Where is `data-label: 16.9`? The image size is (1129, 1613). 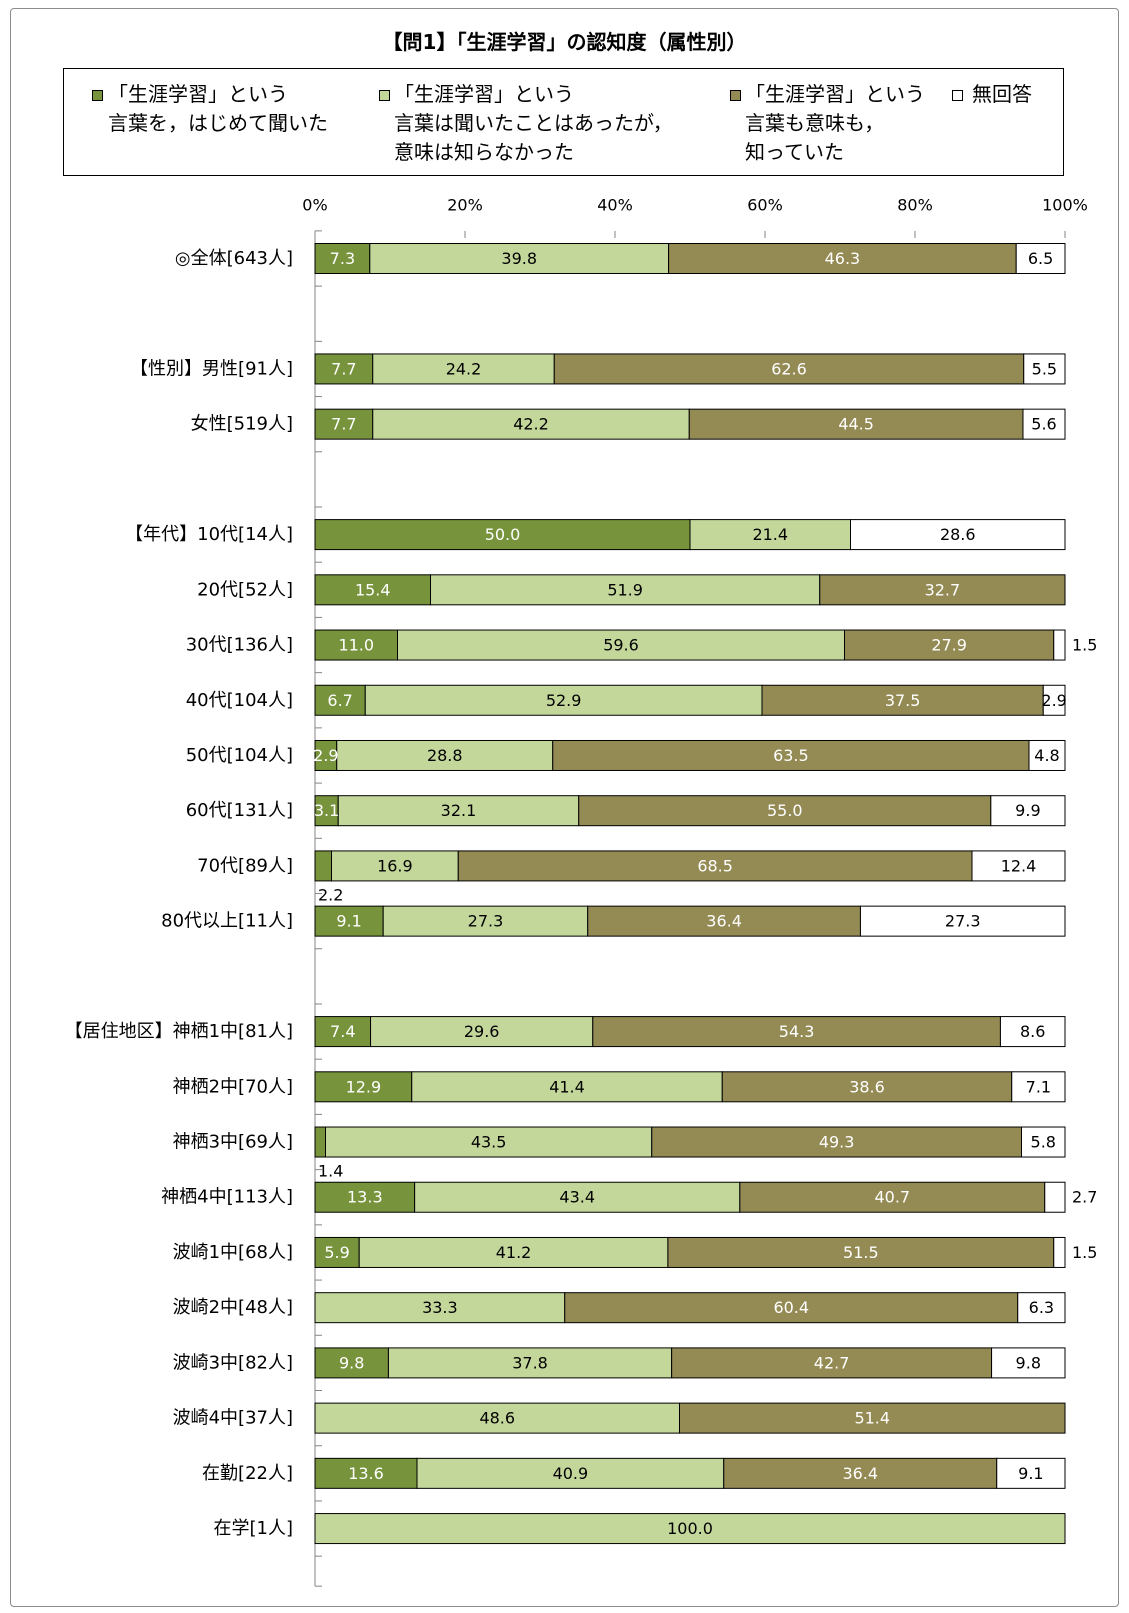 data-label: 16.9 is located at coordinates (395, 865).